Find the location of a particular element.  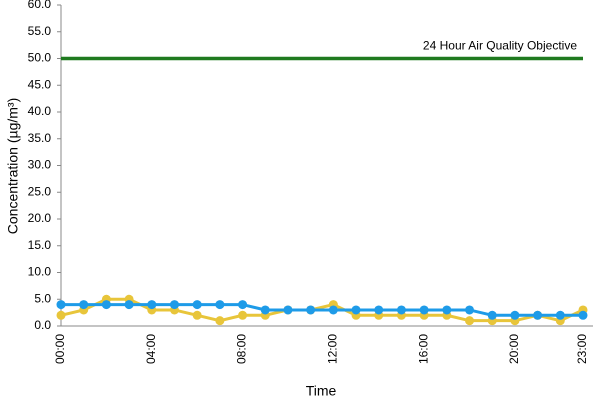

y-tick-label: 45.0 is located at coordinates (40, 84).